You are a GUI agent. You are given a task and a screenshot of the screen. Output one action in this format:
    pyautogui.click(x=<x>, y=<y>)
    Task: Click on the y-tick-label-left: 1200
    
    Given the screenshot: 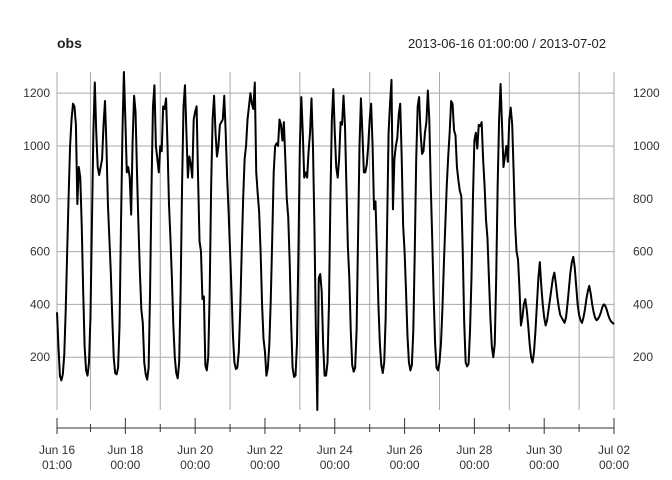 What is the action you would take?
    pyautogui.click(x=36, y=93)
    